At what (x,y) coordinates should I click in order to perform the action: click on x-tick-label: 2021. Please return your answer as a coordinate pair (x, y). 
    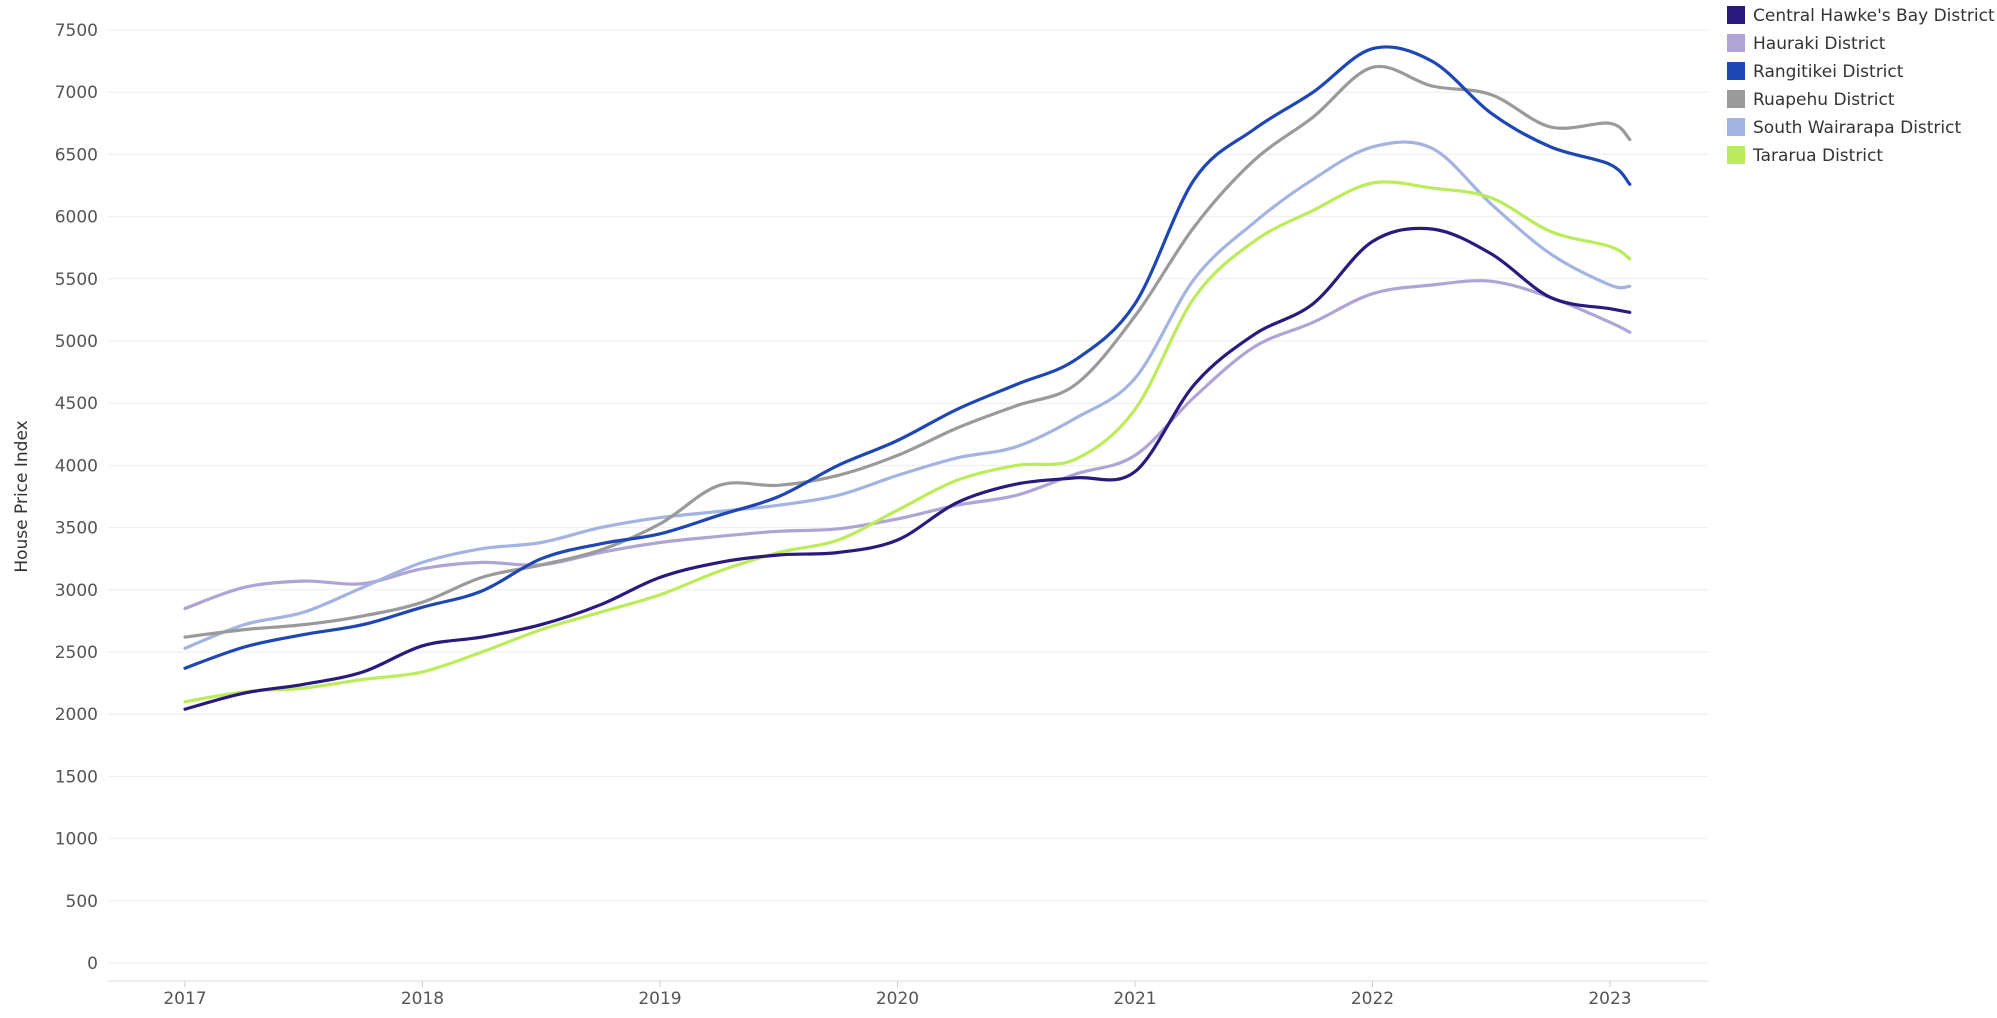
    Looking at the image, I should click on (1134, 999).